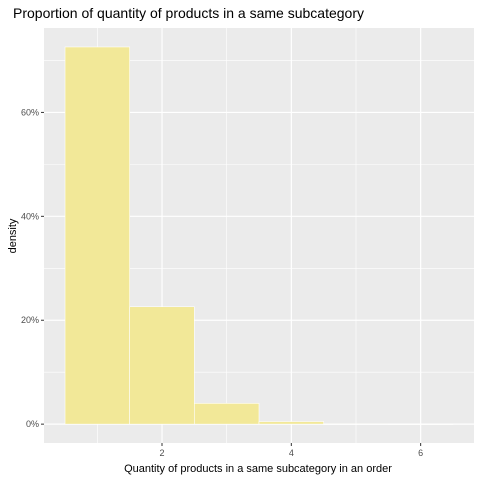 This screenshot has width=480, height=480. I want to click on y-tick-label: 40%, so click(30, 216).